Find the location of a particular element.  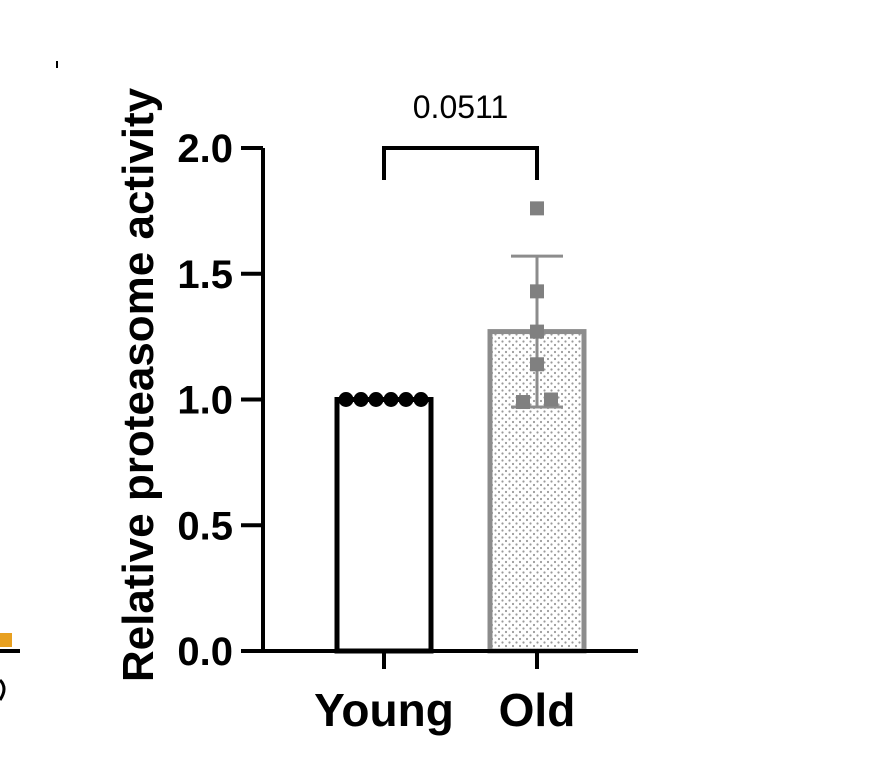

edge-artifact-curve is located at coordinates (3, 689).